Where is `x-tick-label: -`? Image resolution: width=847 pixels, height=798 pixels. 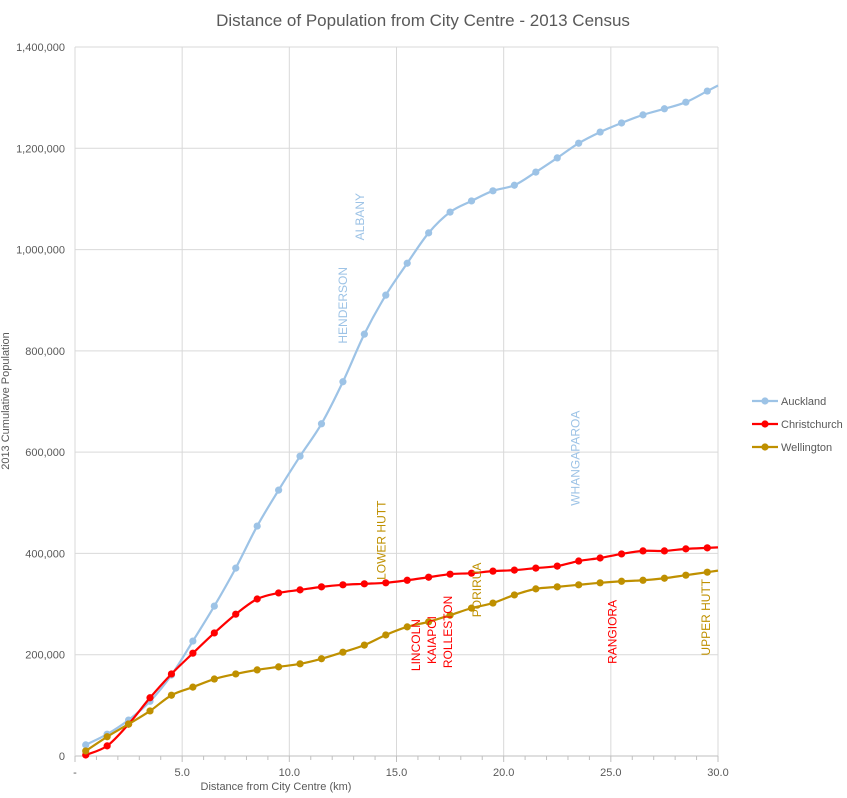 x-tick-label: - is located at coordinates (75, 773).